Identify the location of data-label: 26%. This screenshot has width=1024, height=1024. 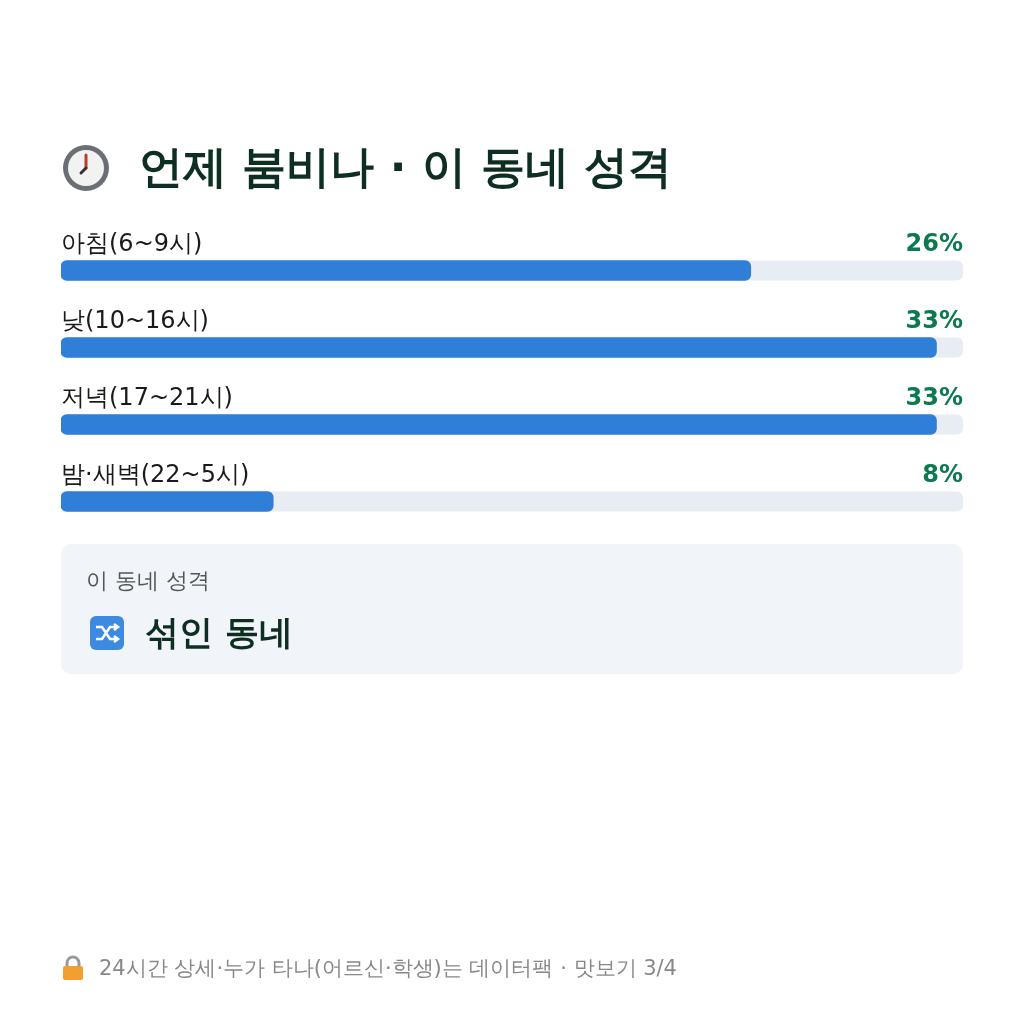
(934, 242).